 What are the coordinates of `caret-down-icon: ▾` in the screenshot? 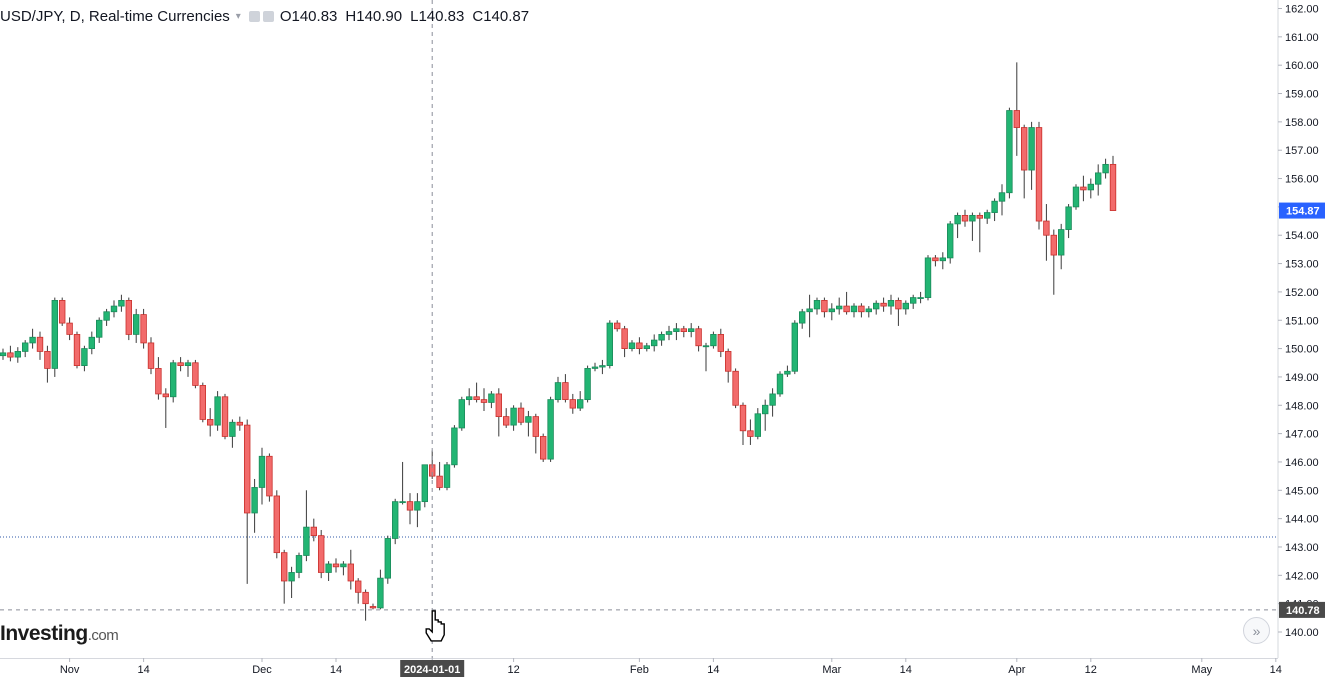 It's located at (238, 16).